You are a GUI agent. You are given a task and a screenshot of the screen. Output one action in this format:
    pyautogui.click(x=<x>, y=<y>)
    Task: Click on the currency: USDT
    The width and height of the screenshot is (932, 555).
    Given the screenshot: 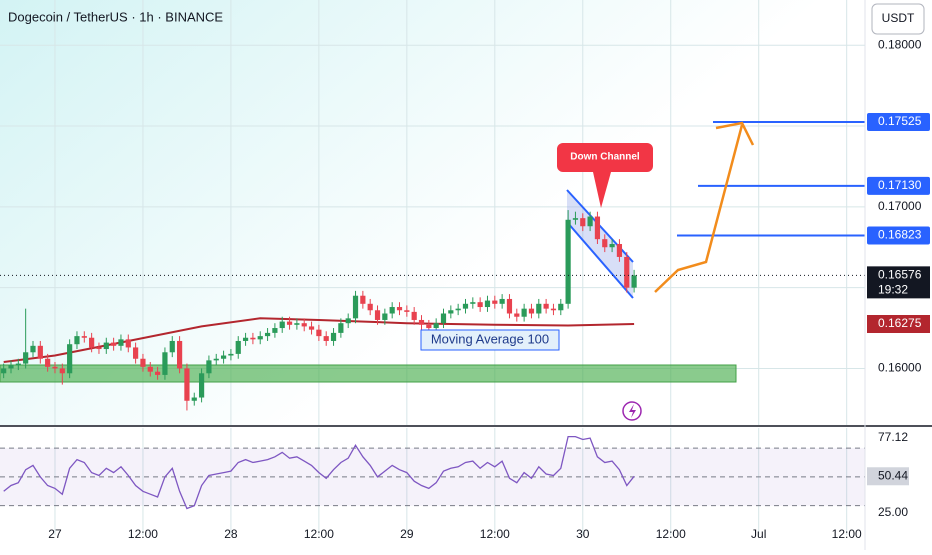 What is the action you would take?
    pyautogui.click(x=898, y=18)
    